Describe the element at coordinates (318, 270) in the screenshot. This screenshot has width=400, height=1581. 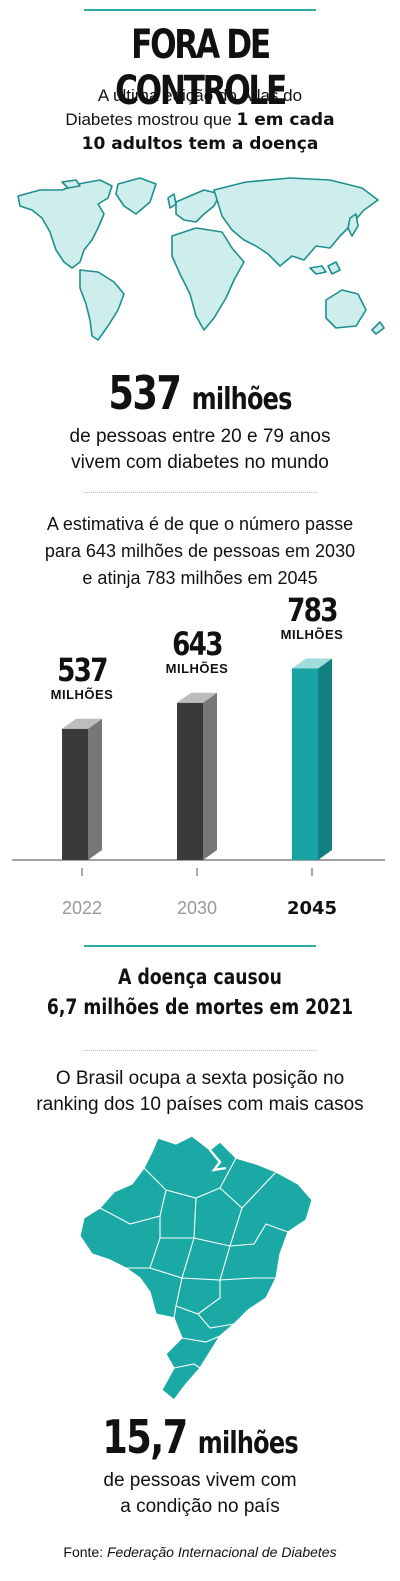
I see `indonesia-shape` at that location.